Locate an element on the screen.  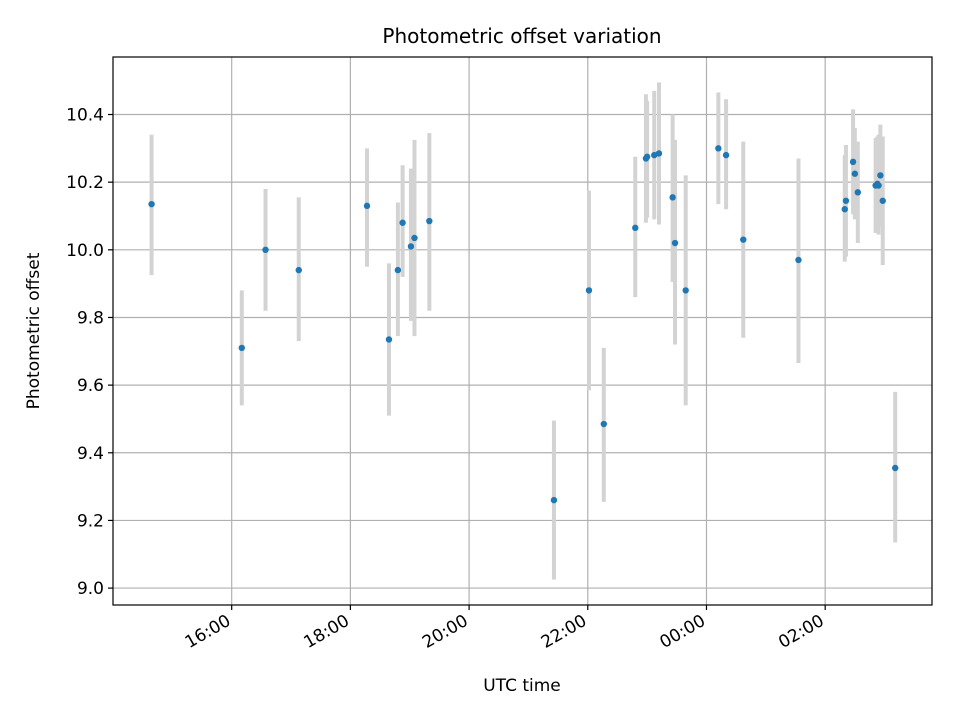
x-axis-title: UTC time is located at coordinates (522, 686).